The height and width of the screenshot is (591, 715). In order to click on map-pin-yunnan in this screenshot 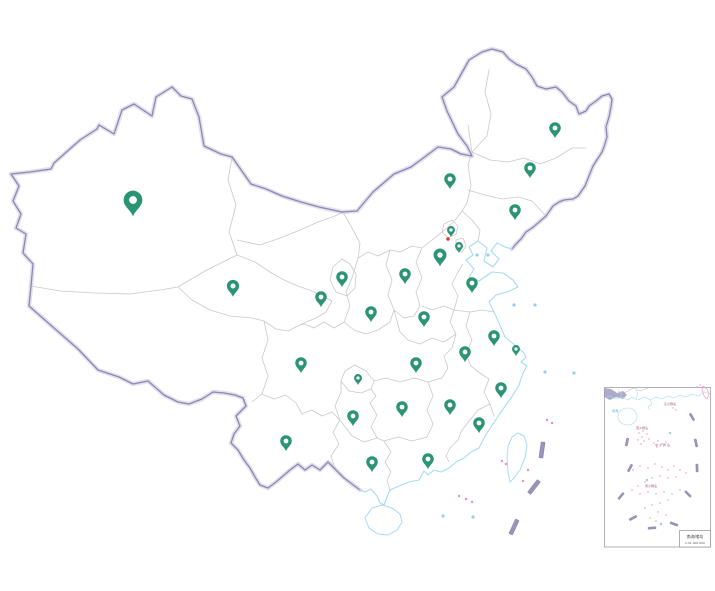, I will do `click(286, 443)`.